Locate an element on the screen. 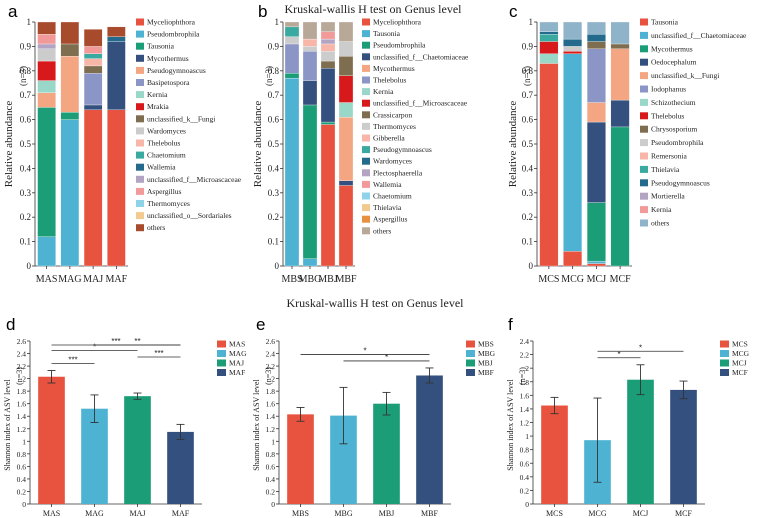 This screenshot has width=757, height=518. x-category-label: MCJ is located at coordinates (597, 279).